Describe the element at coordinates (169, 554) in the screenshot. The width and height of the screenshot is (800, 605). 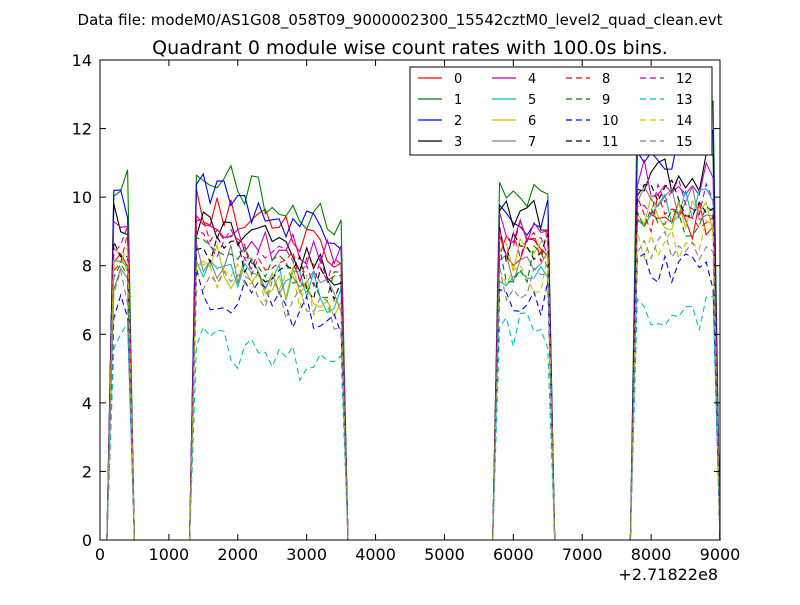
I see `x-tick-label: 1000` at that location.